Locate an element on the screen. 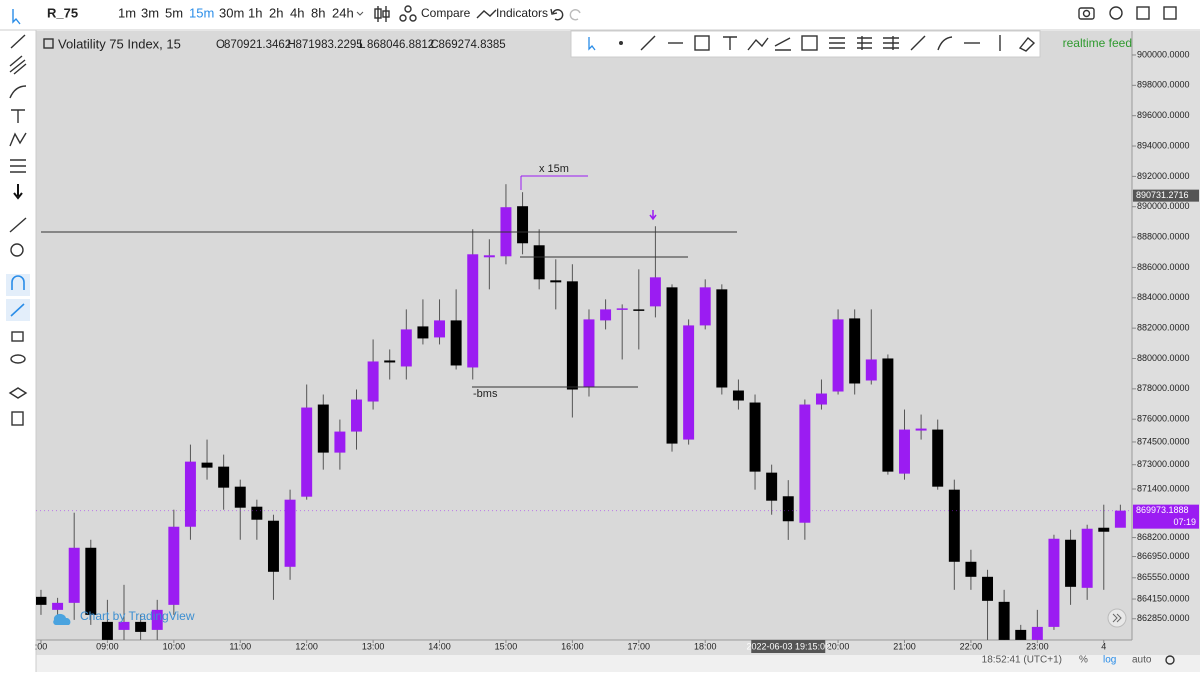  fib-tool is located at coordinates (18, 166).